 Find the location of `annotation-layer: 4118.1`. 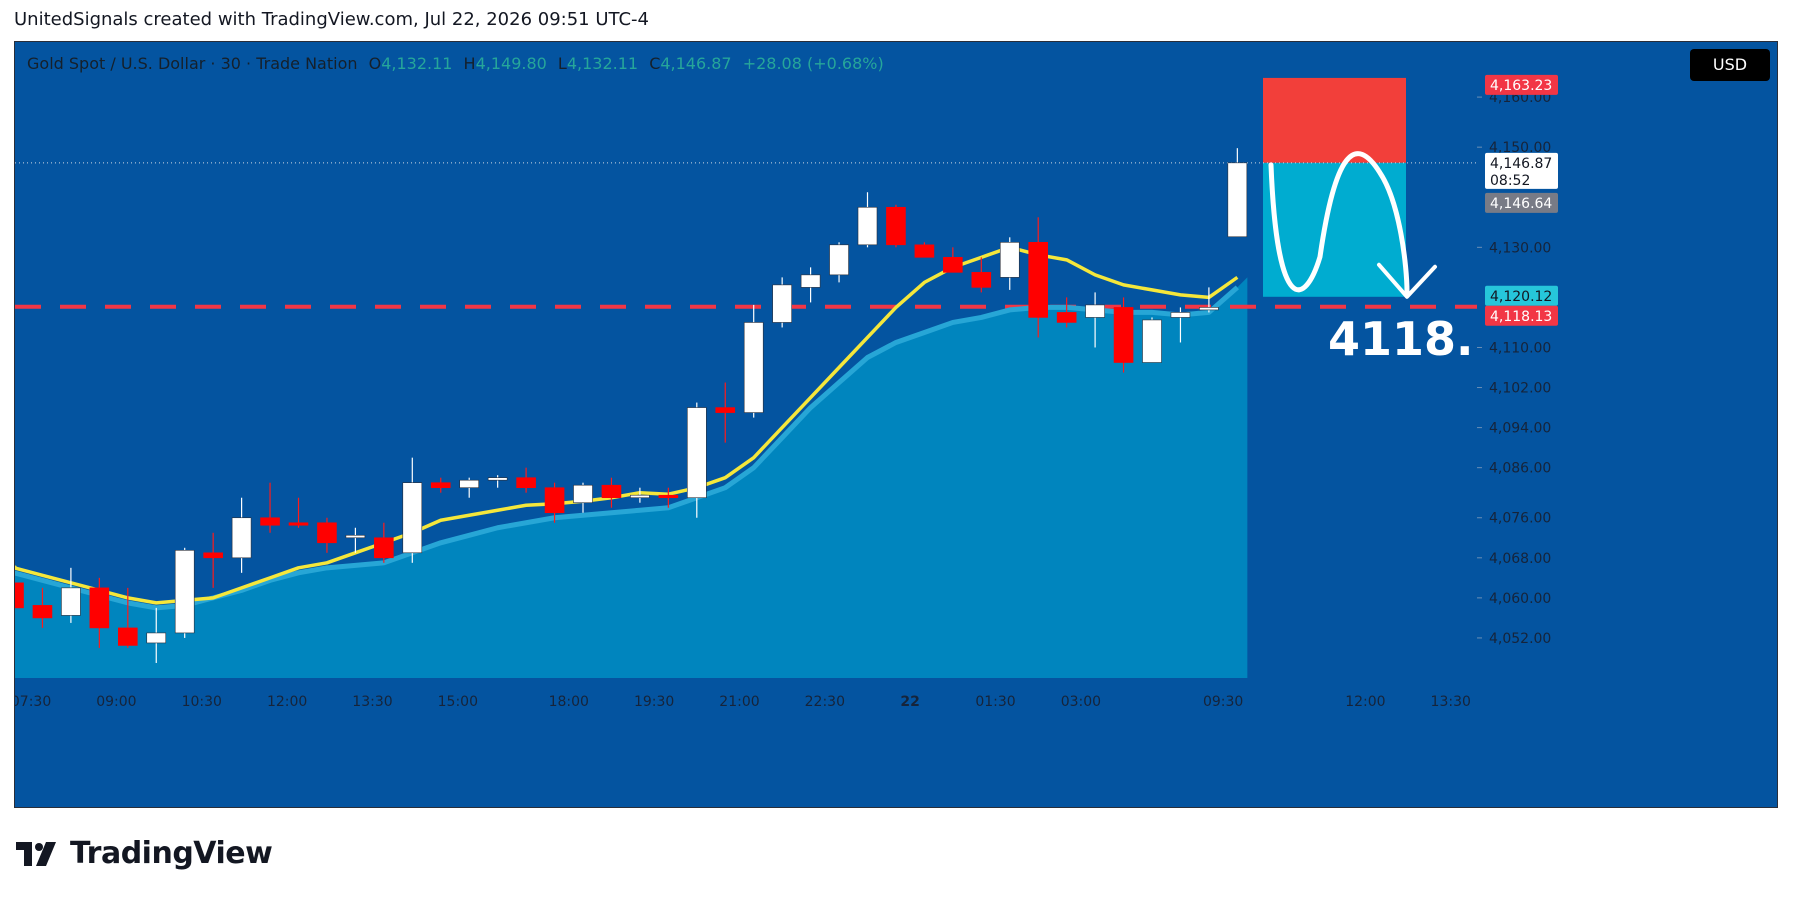

annotation-layer: 4118.1 is located at coordinates (1387, 258).